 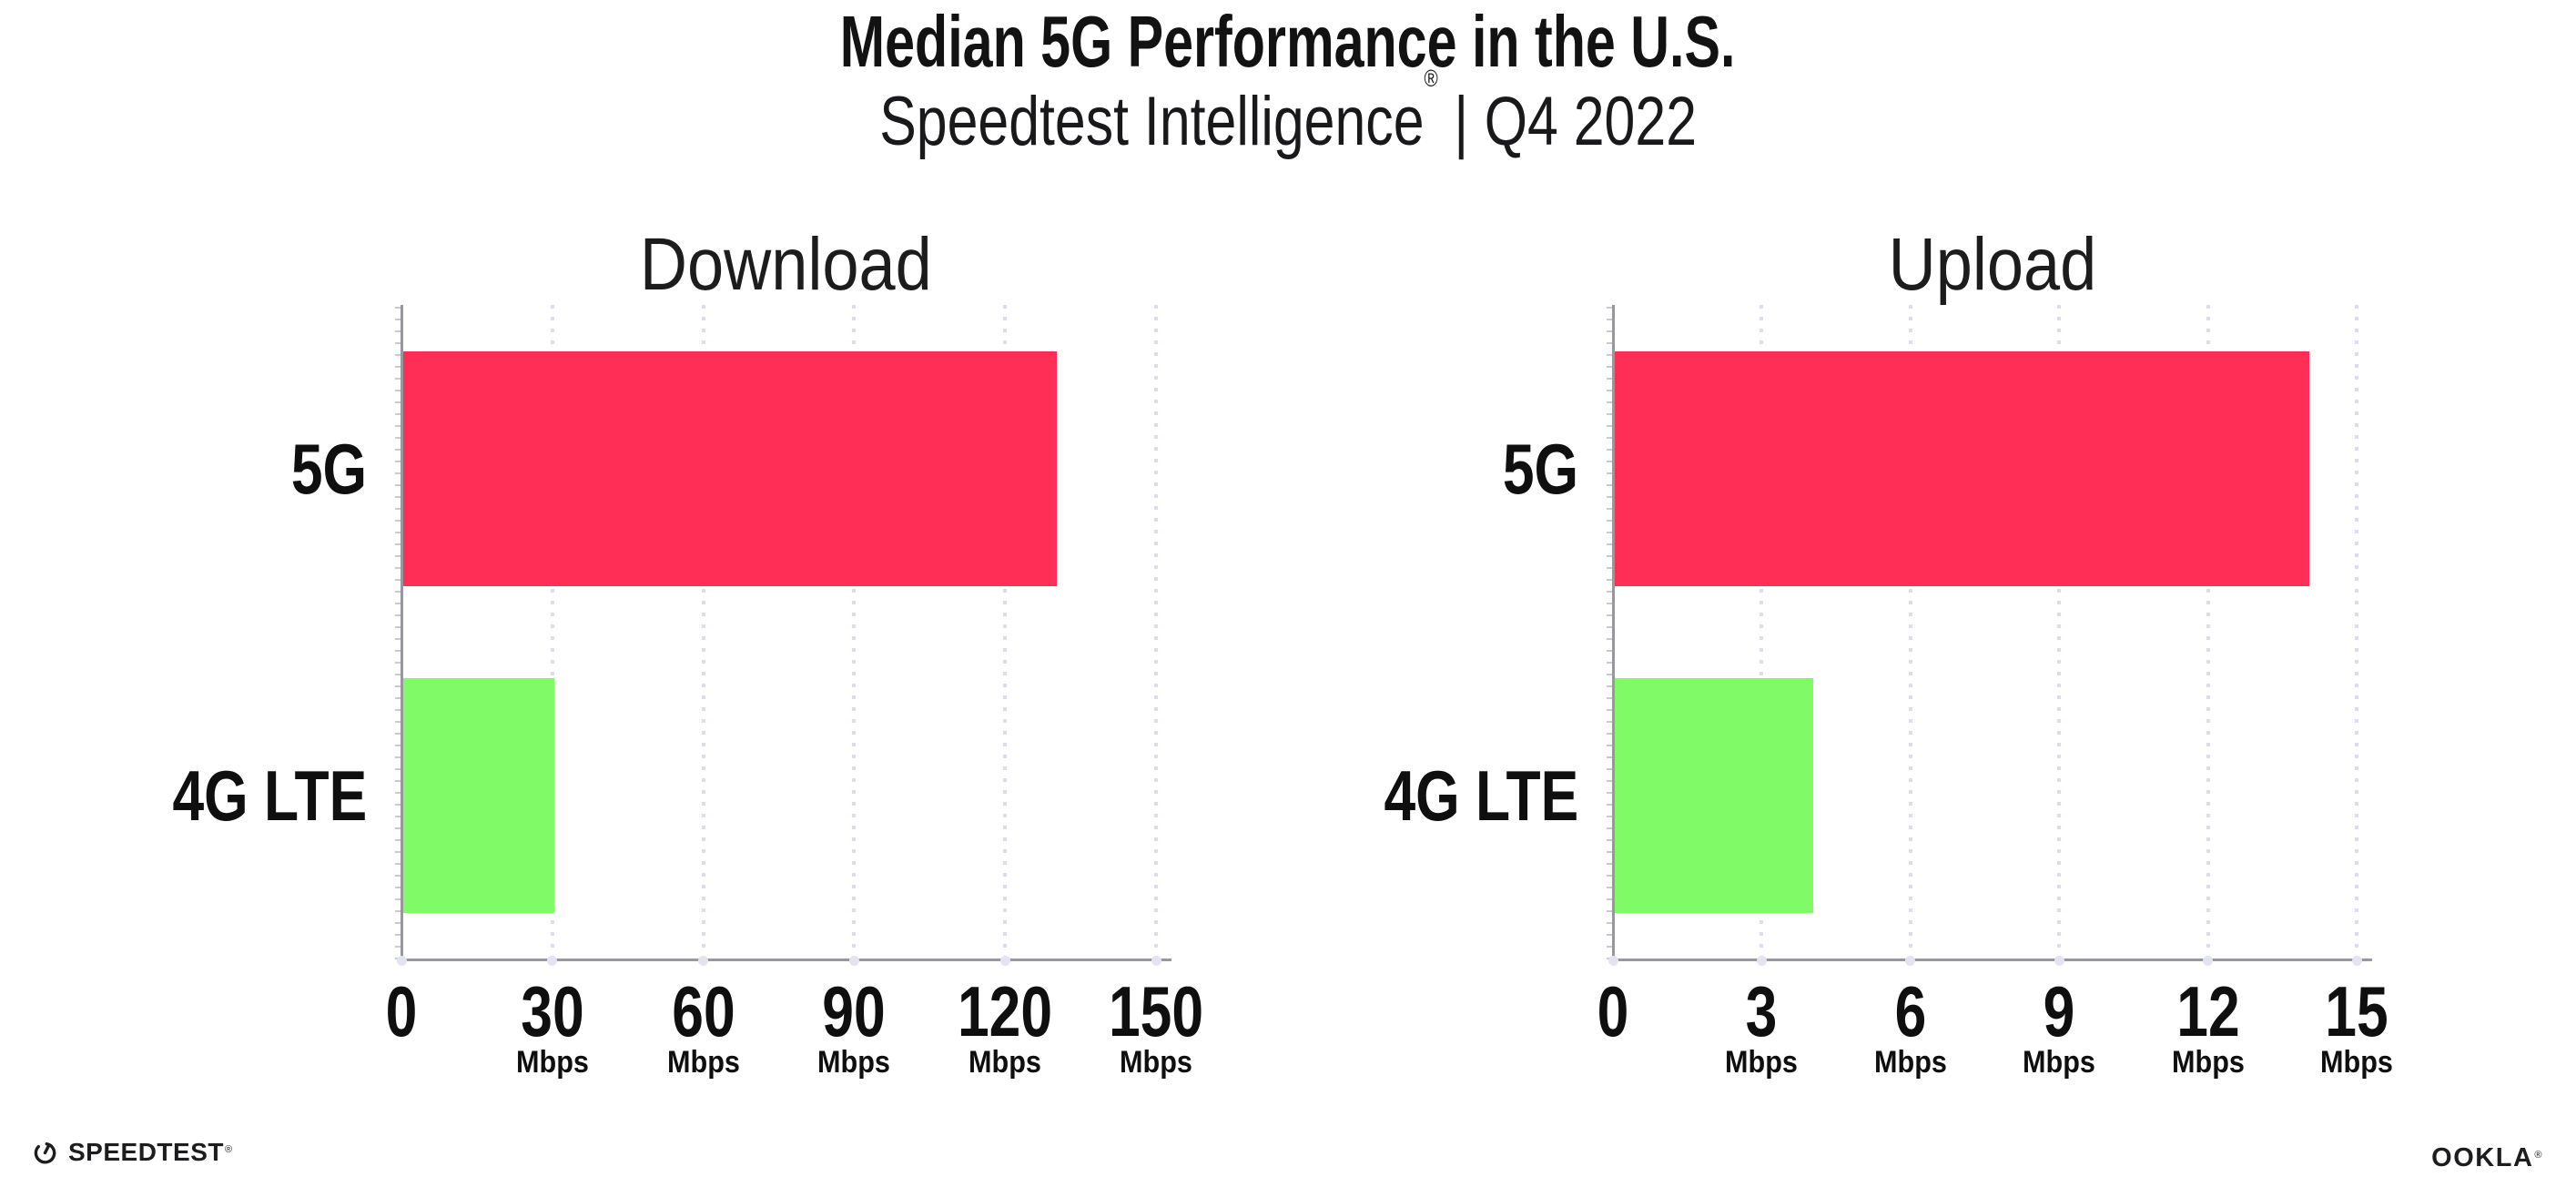 I want to click on subtitle-brand: Speedtest Intelligence, so click(x=1152, y=122).